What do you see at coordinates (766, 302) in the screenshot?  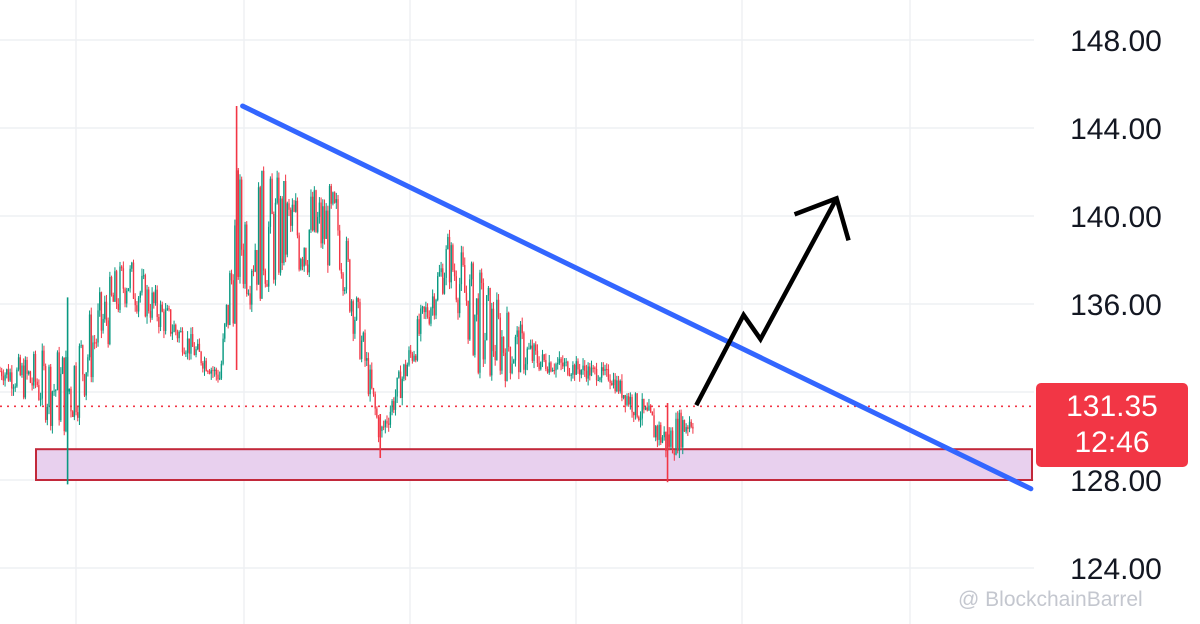 I see `projection-arrow-path` at bounding box center [766, 302].